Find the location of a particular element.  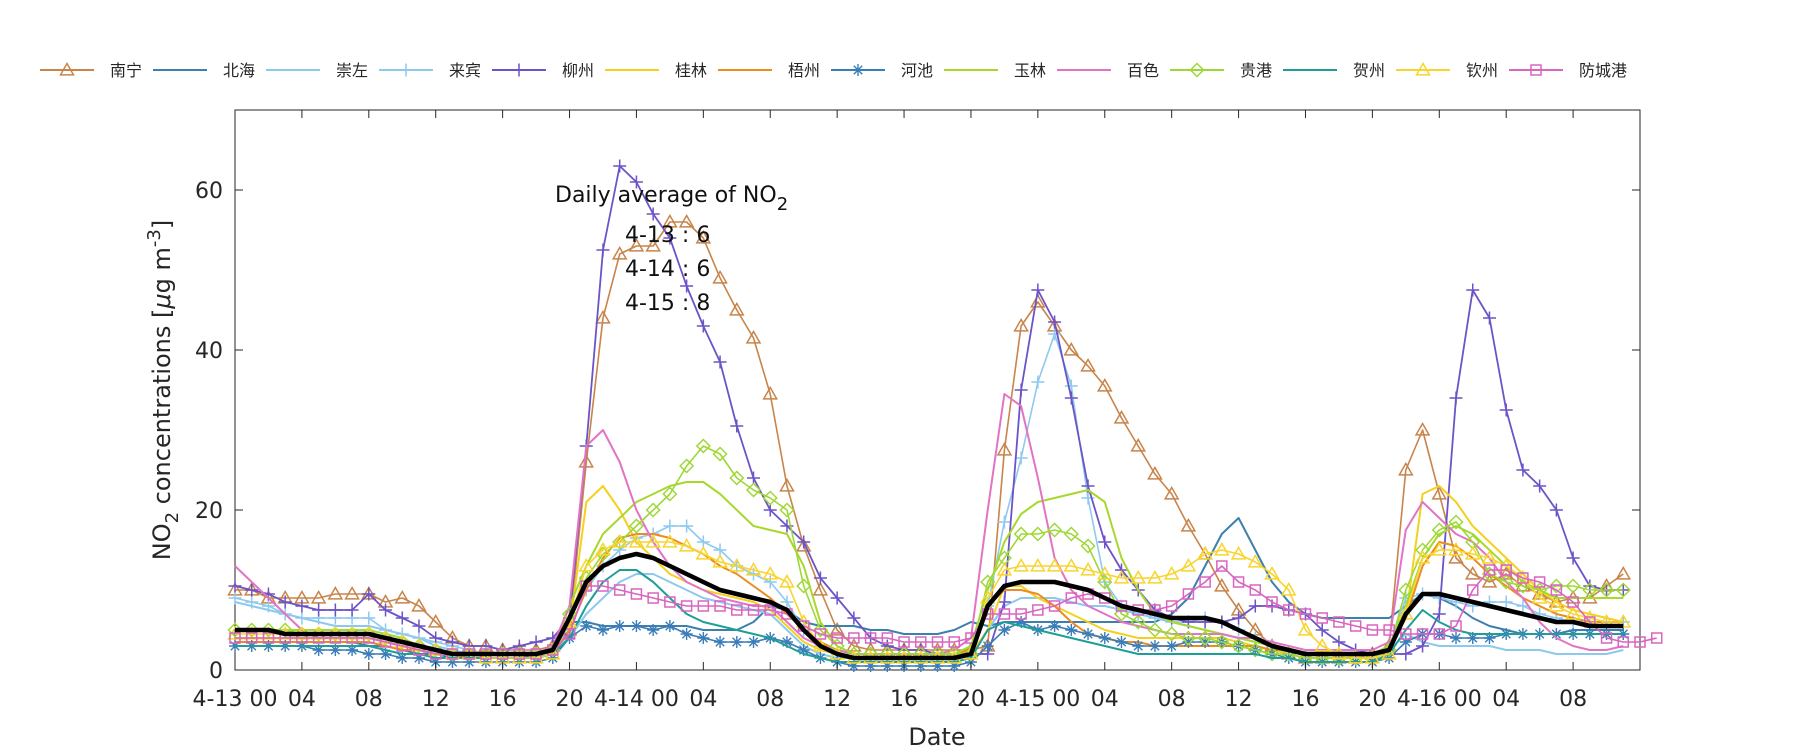

legend-label: 百色 is located at coordinates (1143, 70).